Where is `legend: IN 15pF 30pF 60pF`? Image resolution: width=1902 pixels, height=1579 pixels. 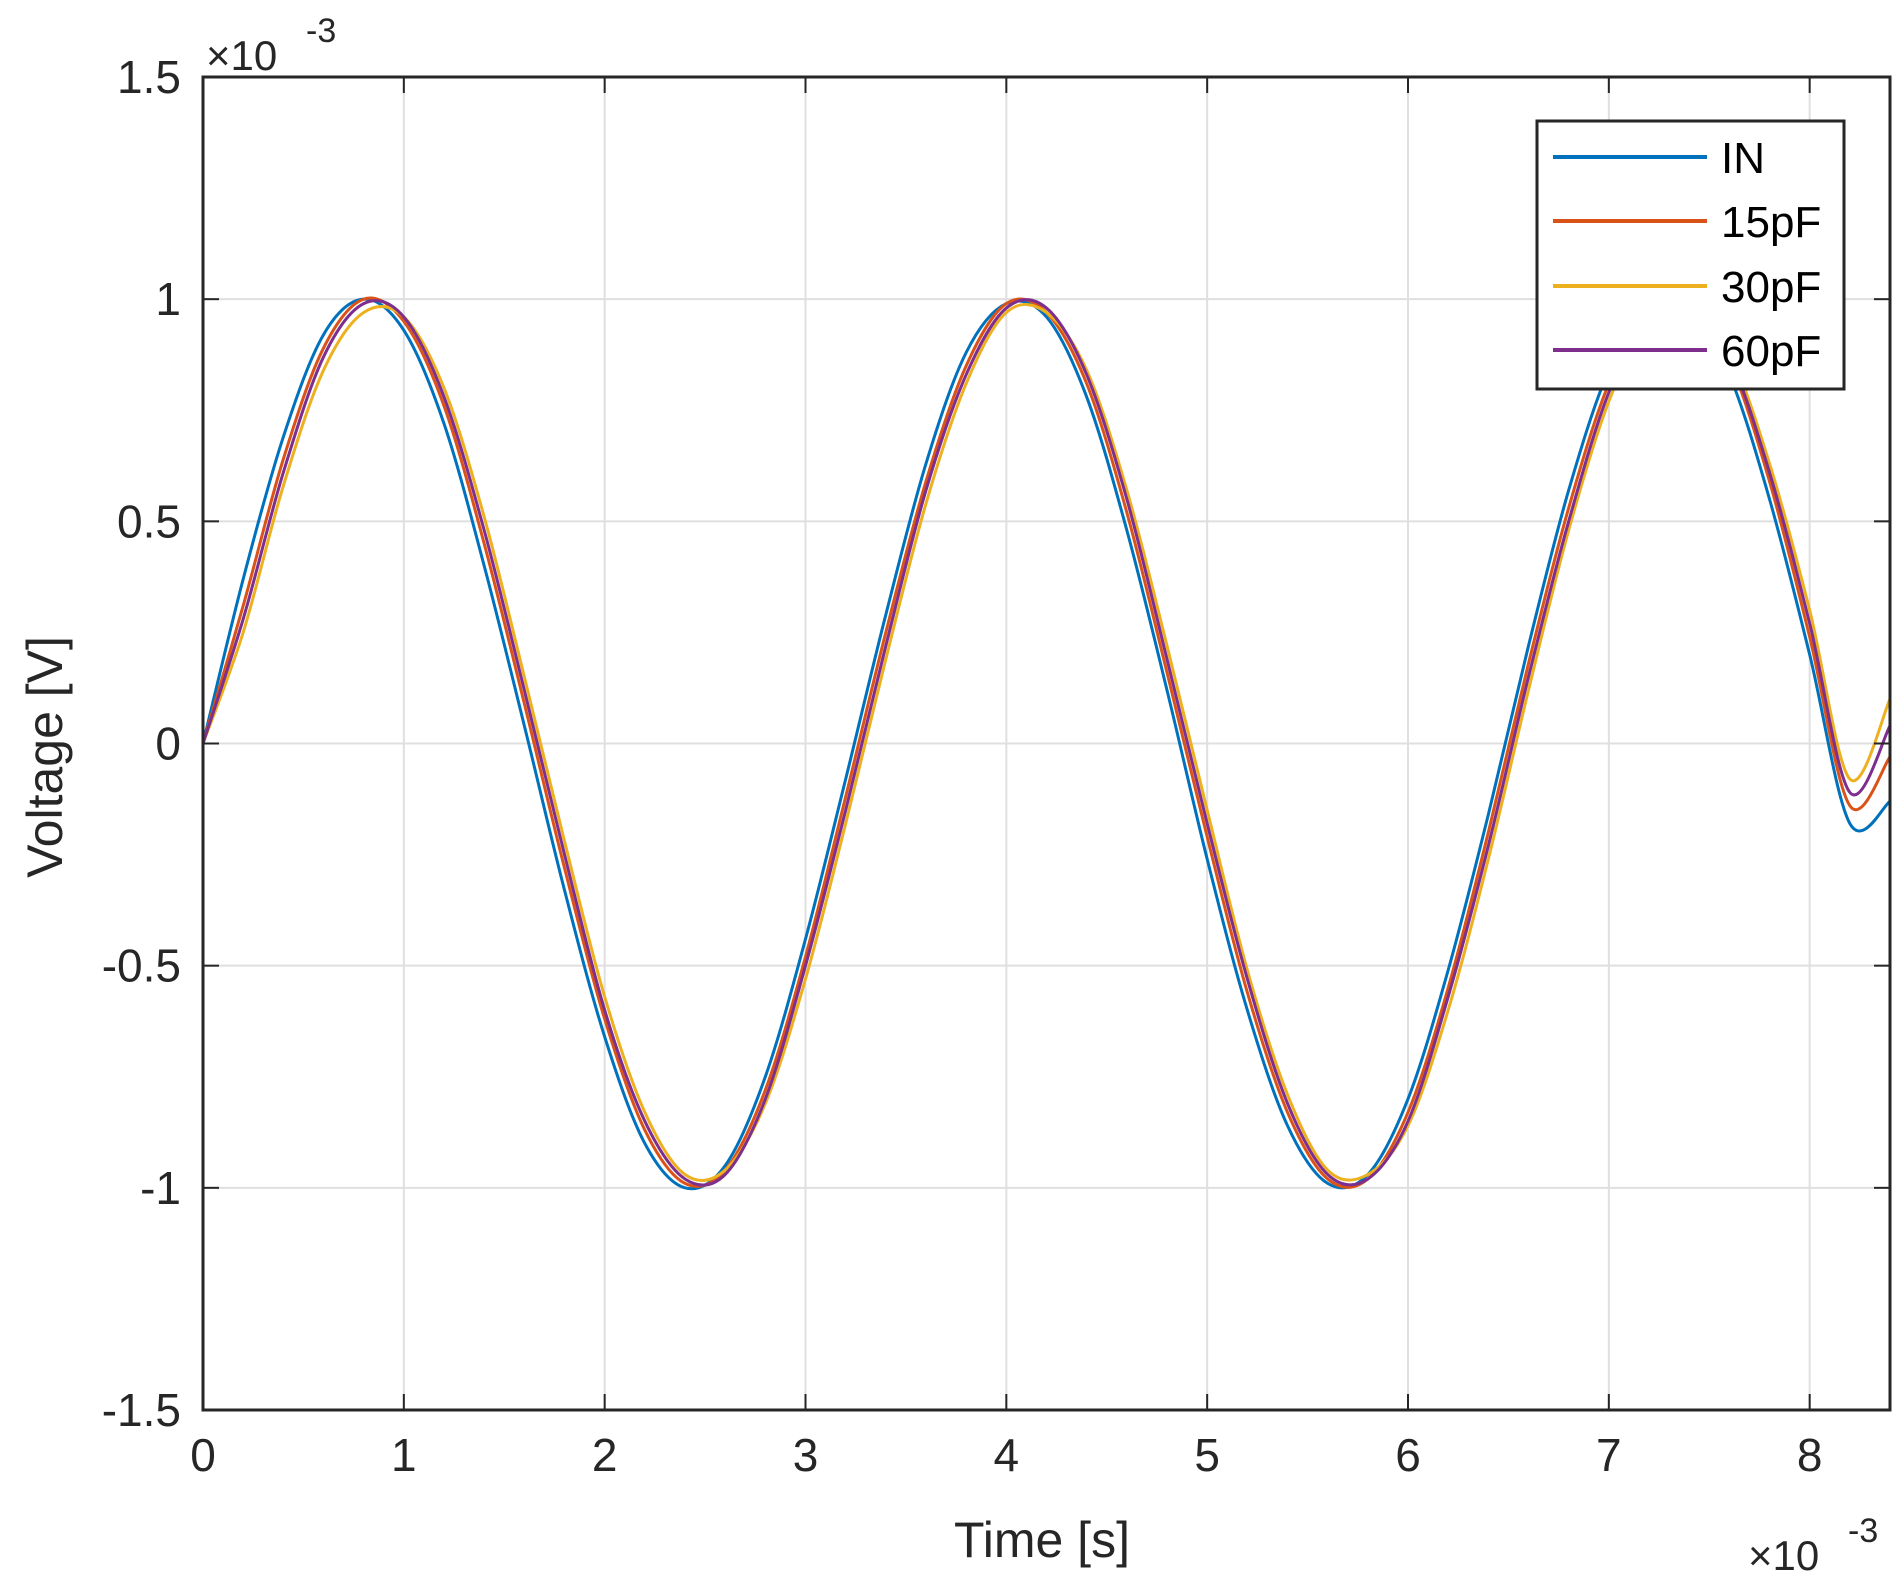 legend: IN 15pF 30pF 60pF is located at coordinates (1690, 255).